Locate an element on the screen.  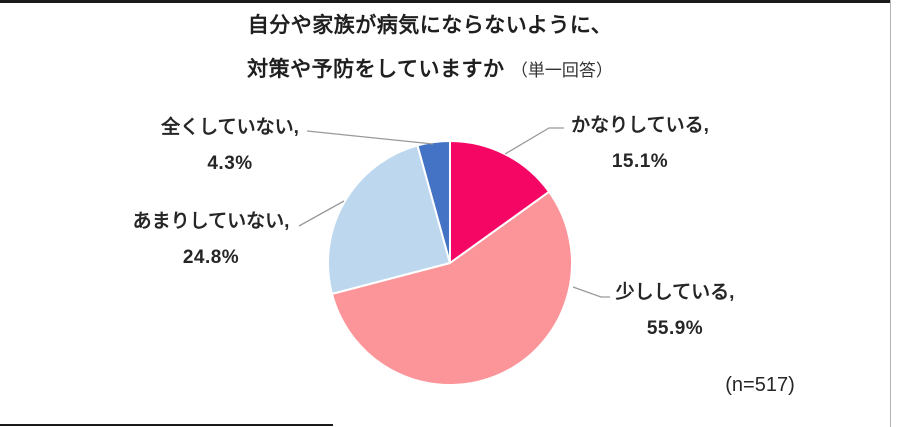
callout-sukoshi: 少ししている, 55.9% is located at coordinates (675, 311).